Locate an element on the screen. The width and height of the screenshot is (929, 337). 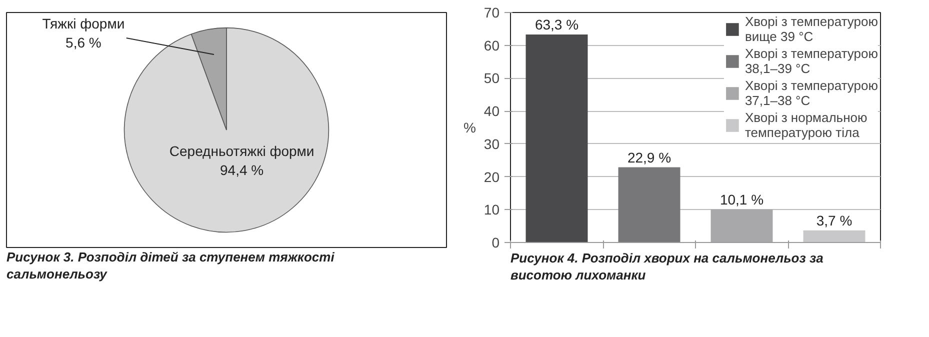
y-axis-title: % is located at coordinates (469, 128).